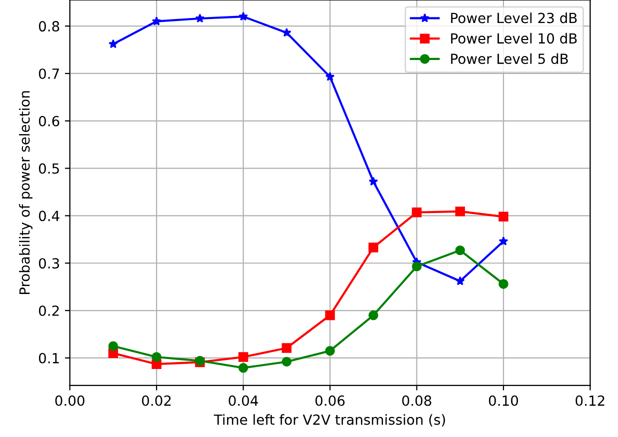 The width and height of the screenshot is (618, 437). What do you see at coordinates (48, 73) in the screenshot?
I see `y-tick-label: 0.7` at bounding box center [48, 73].